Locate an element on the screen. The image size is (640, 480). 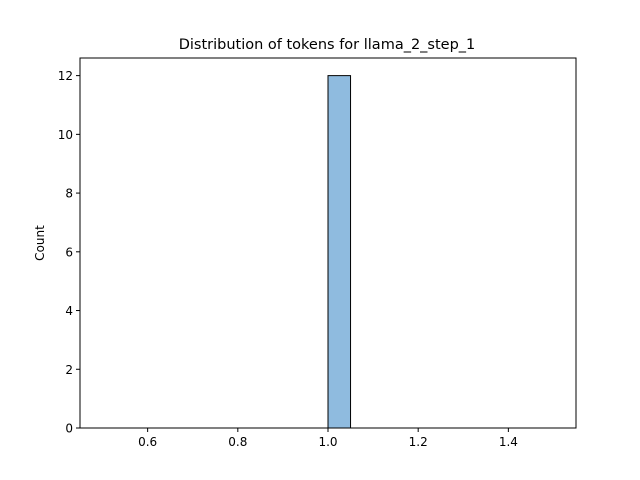
y-tick-label: 4 is located at coordinates (69, 311).